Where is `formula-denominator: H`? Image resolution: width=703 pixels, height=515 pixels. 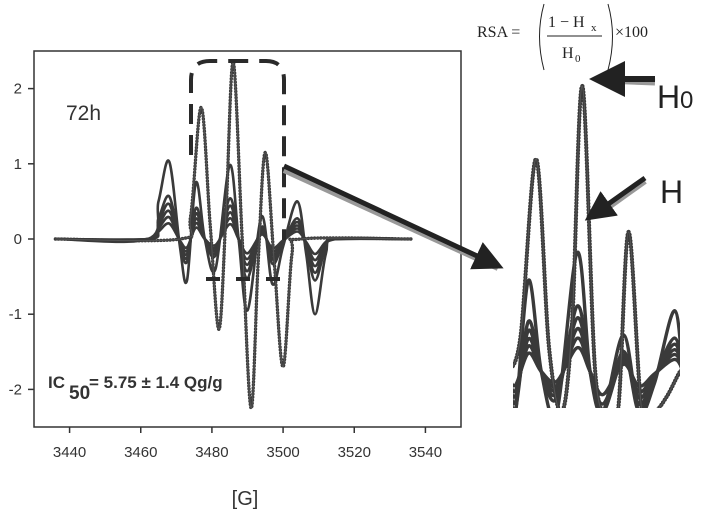
formula-denominator: H is located at coordinates (568, 53).